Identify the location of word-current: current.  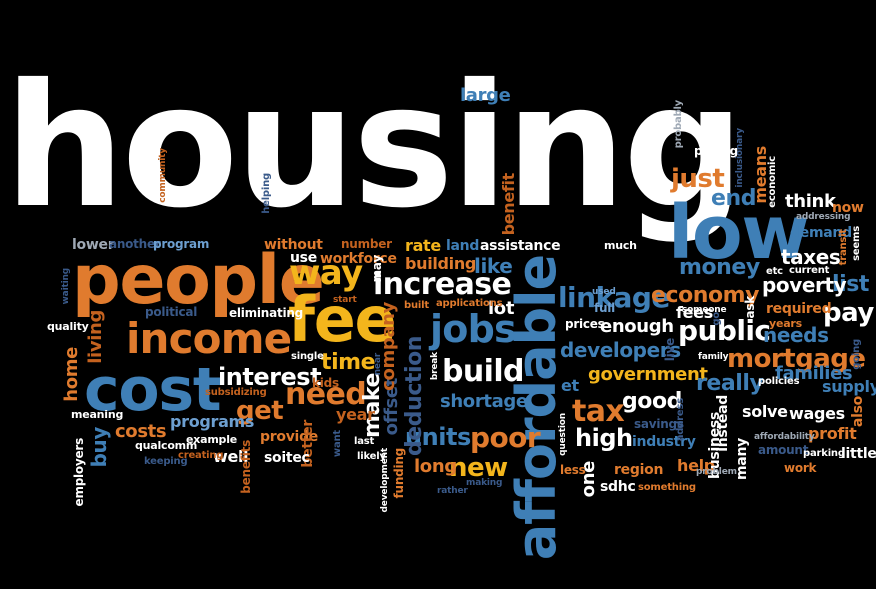
(809, 271).